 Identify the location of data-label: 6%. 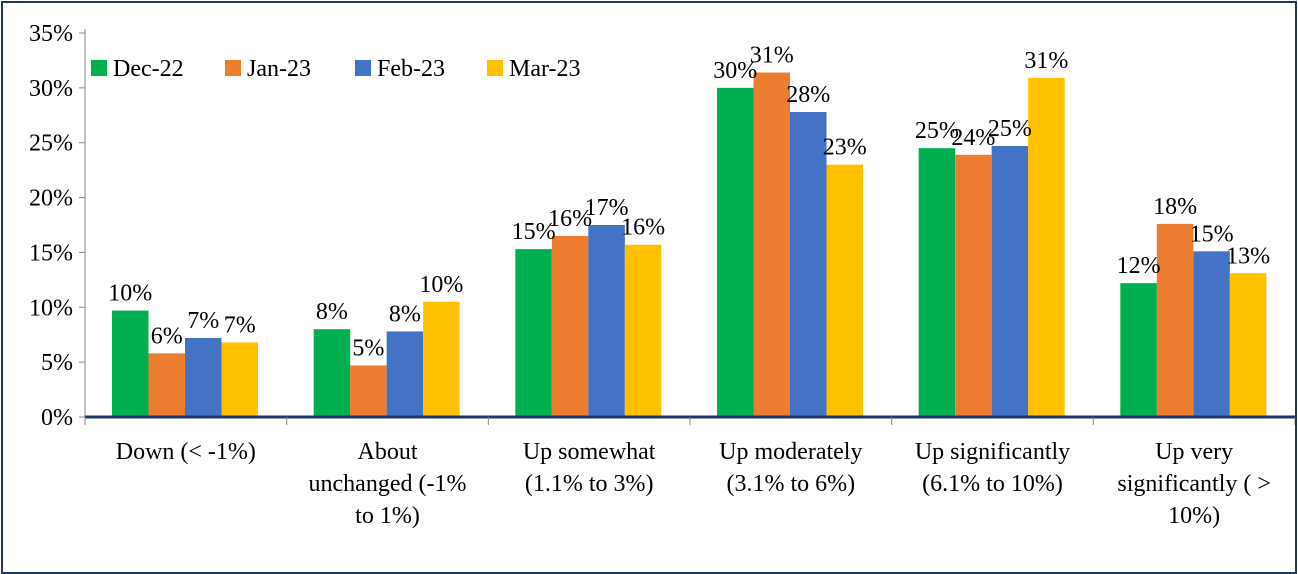
(167, 336).